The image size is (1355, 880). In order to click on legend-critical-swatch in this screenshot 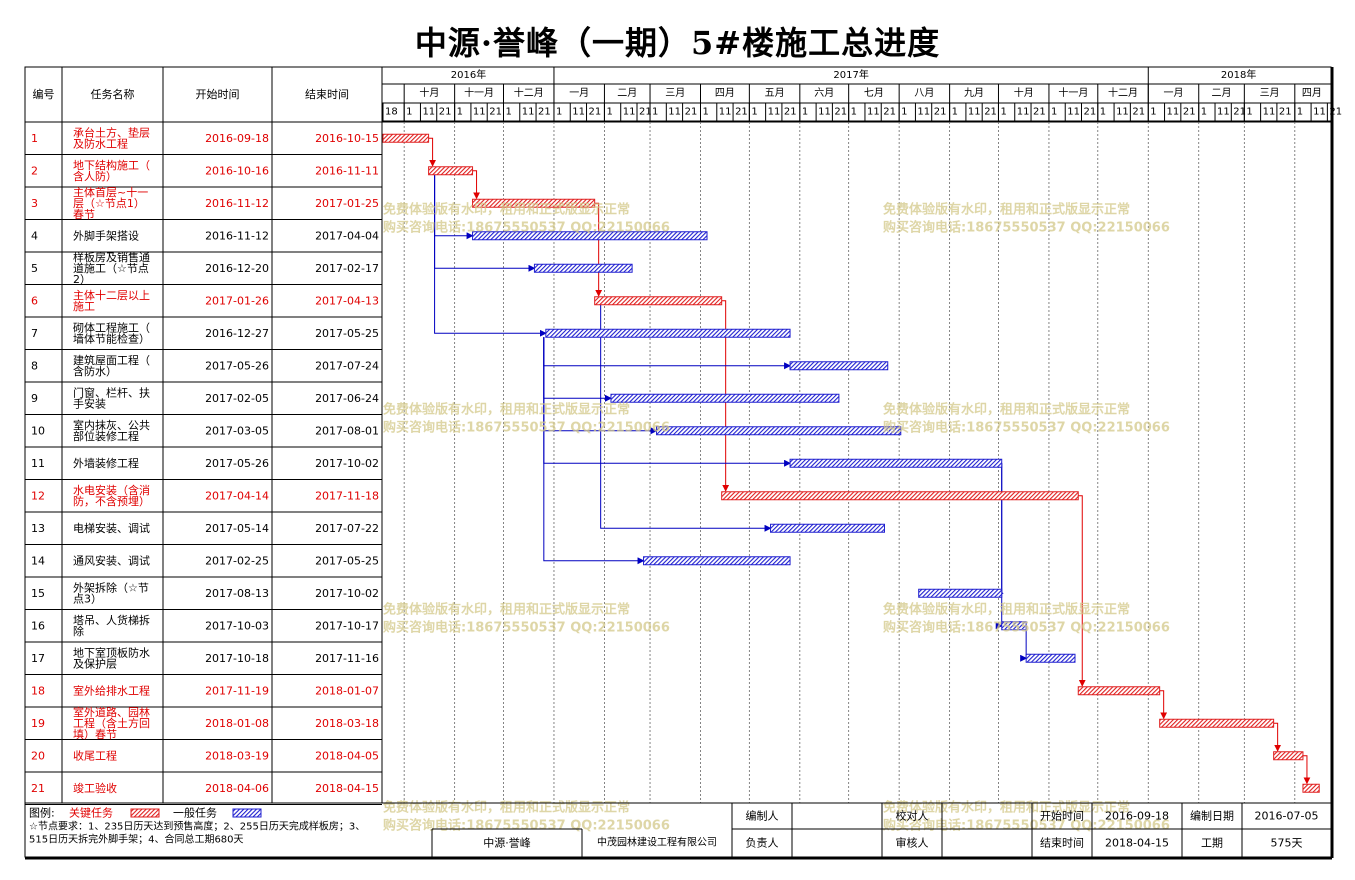, I will do `click(145, 813)`.